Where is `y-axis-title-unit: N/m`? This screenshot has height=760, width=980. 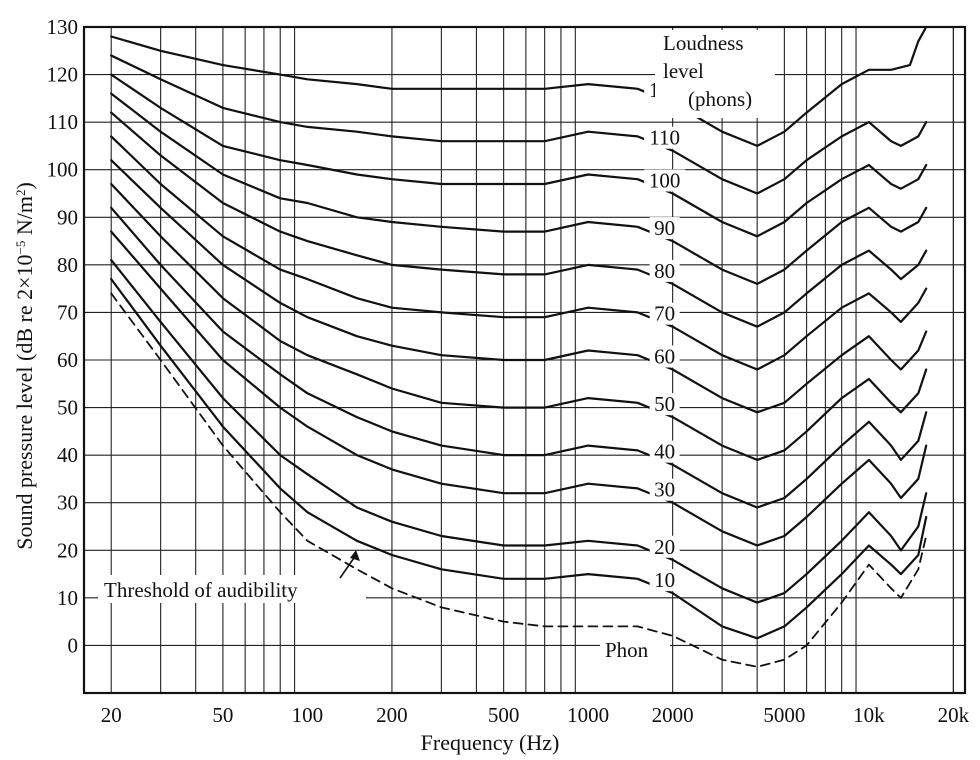
y-axis-title-unit: N/m is located at coordinates (24, 218).